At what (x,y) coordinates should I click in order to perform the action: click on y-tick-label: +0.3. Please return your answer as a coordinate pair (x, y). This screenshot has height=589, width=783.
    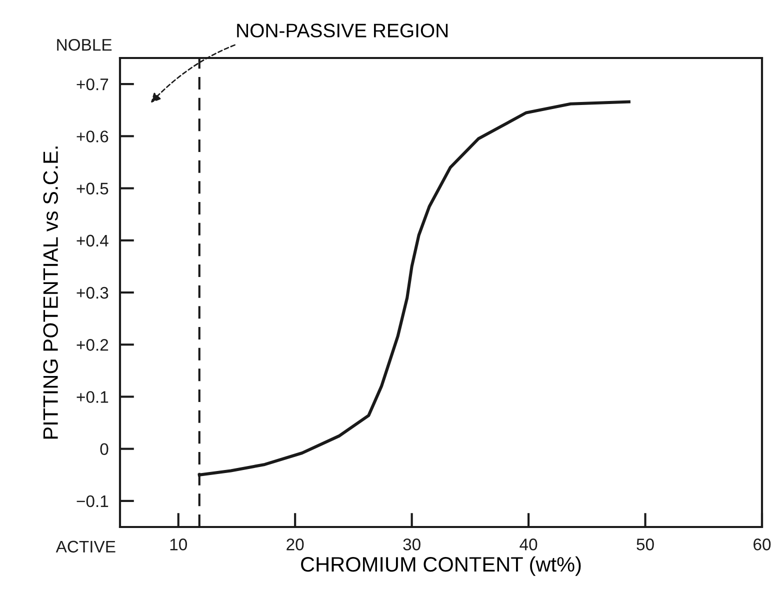
    Looking at the image, I should click on (92, 292).